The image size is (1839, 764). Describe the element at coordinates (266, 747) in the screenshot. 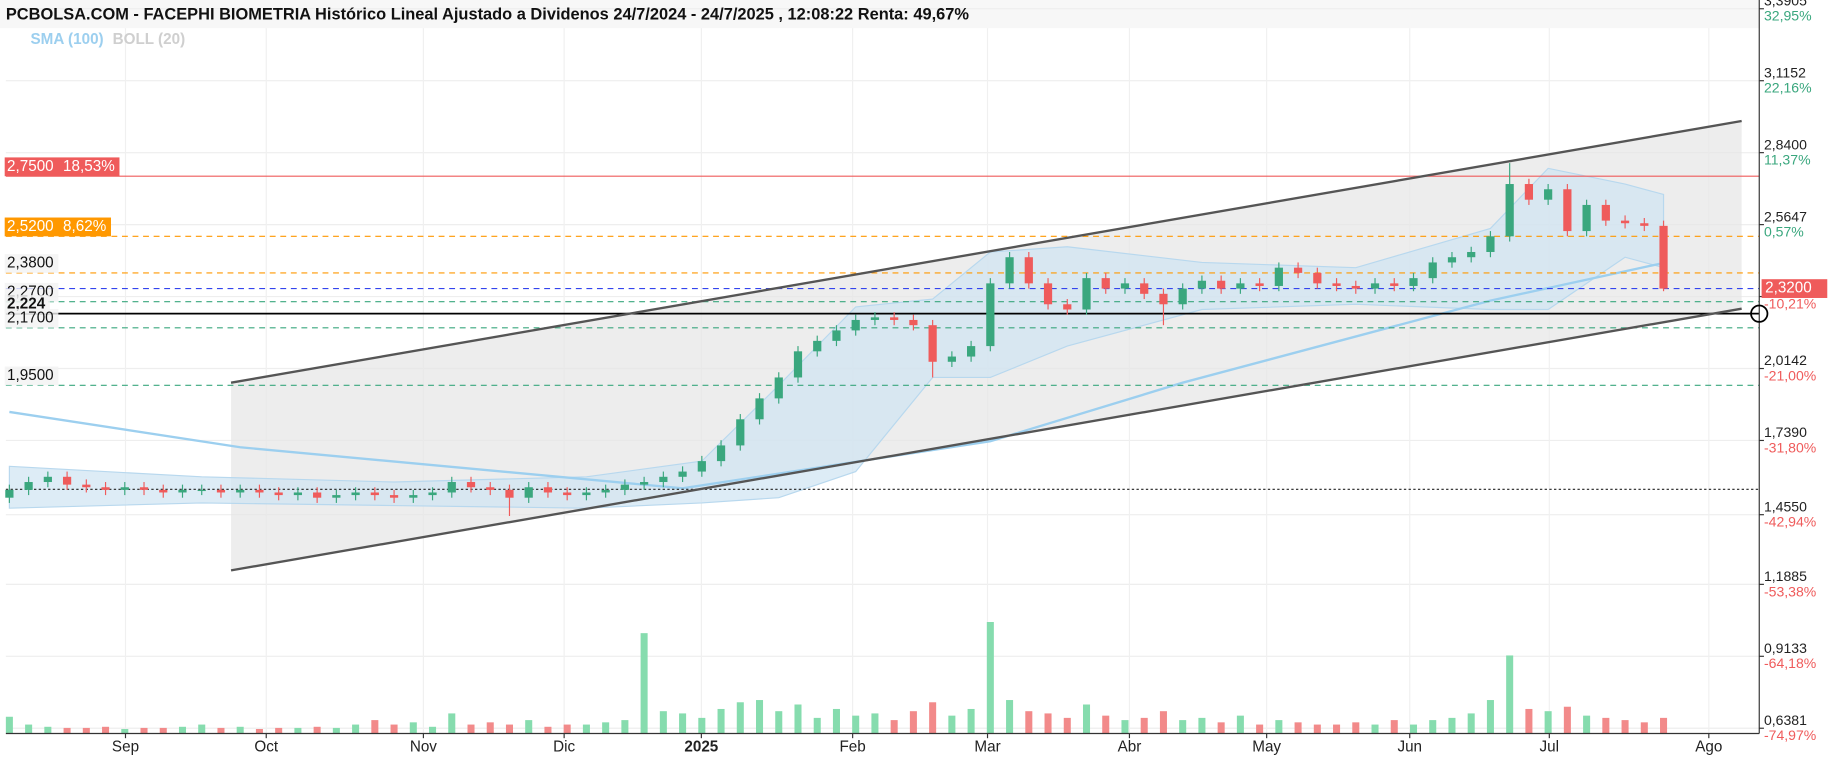

I see `x-tick-label: Oct` at that location.